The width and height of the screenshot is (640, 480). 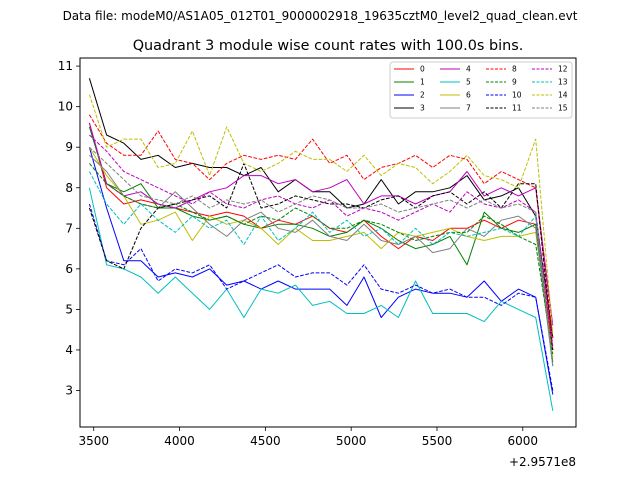 What do you see at coordinates (351, 441) in the screenshot?
I see `x-tick-label: 5000` at bounding box center [351, 441].